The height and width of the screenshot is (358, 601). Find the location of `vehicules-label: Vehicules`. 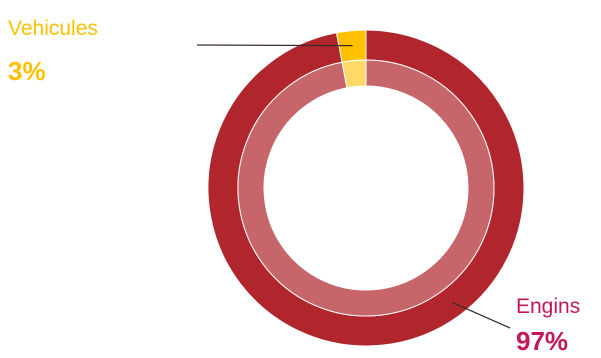

vehicules-label: Vehicules is located at coordinates (53, 28).